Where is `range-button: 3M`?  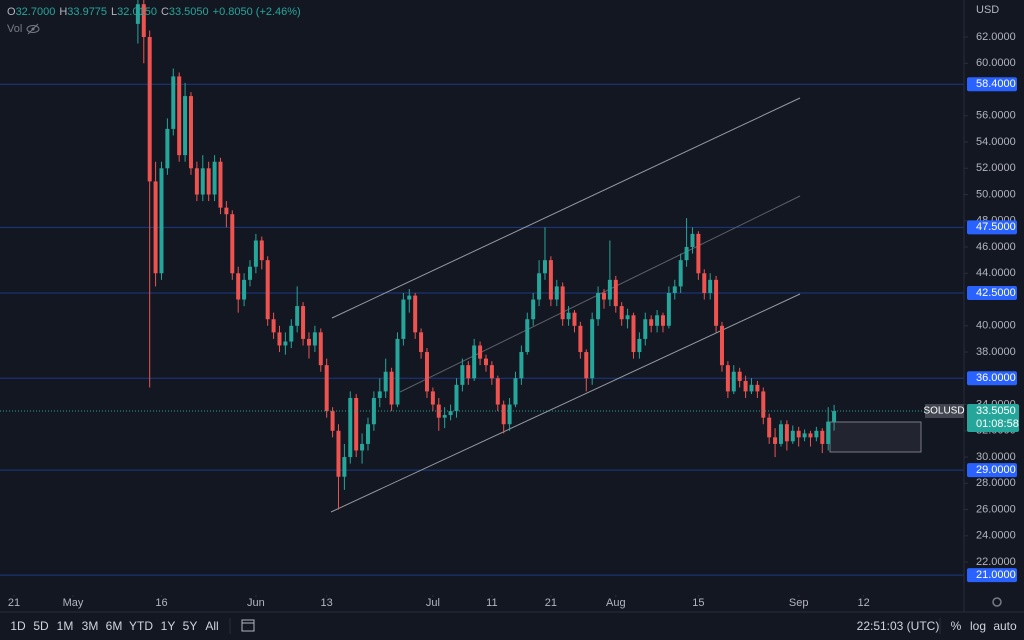
range-button: 3M is located at coordinates (90, 626).